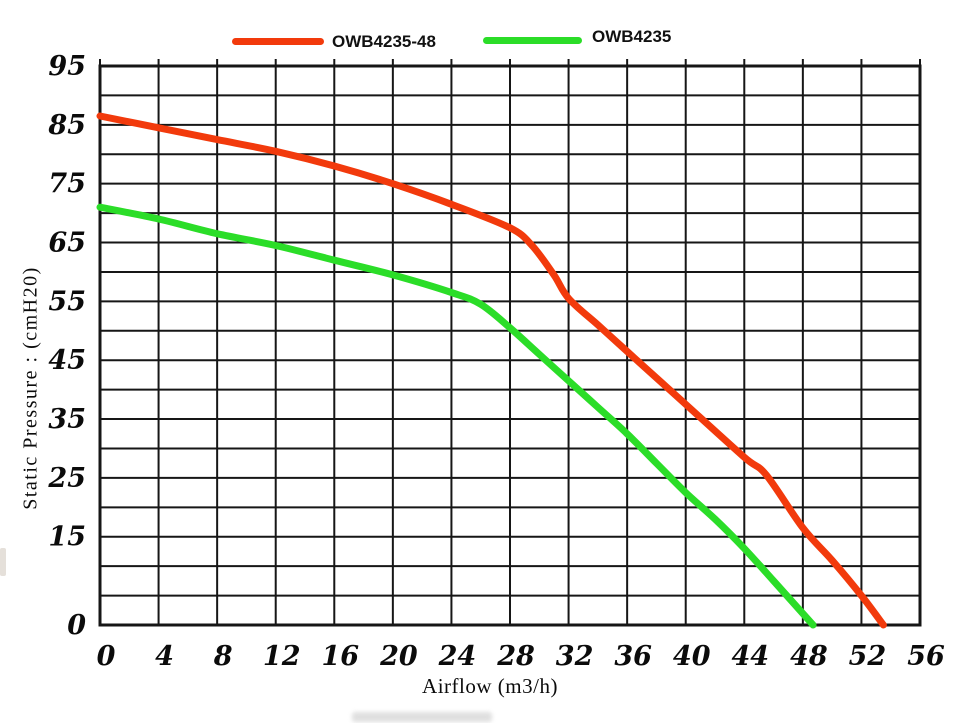  Describe the element at coordinates (632, 36) in the screenshot. I see `legend-label-owb4235: OWB4235` at that location.